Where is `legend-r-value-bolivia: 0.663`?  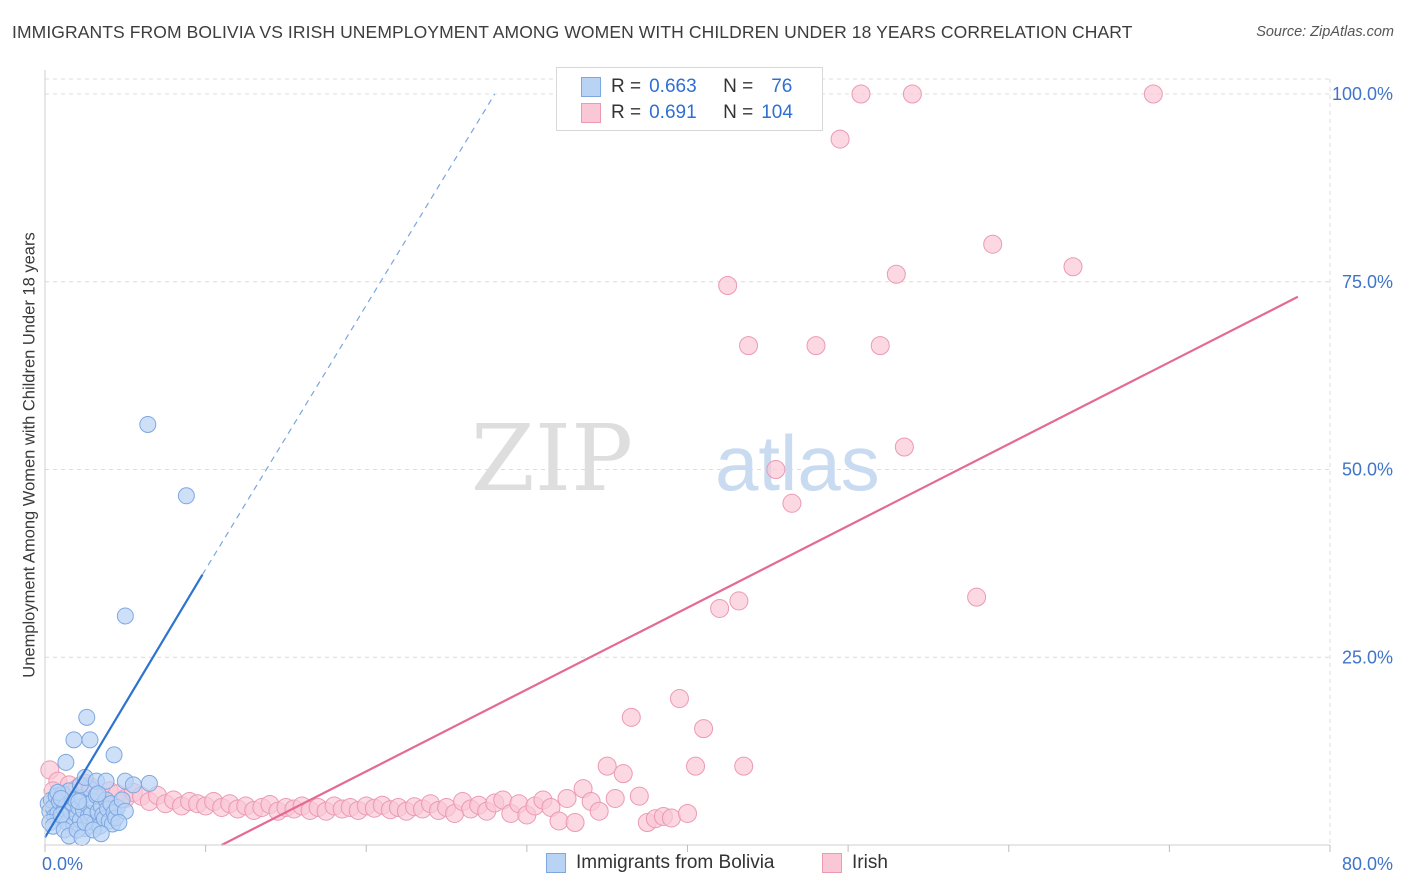
legend-r-value-bolivia: 0.663 is located at coordinates (673, 86).